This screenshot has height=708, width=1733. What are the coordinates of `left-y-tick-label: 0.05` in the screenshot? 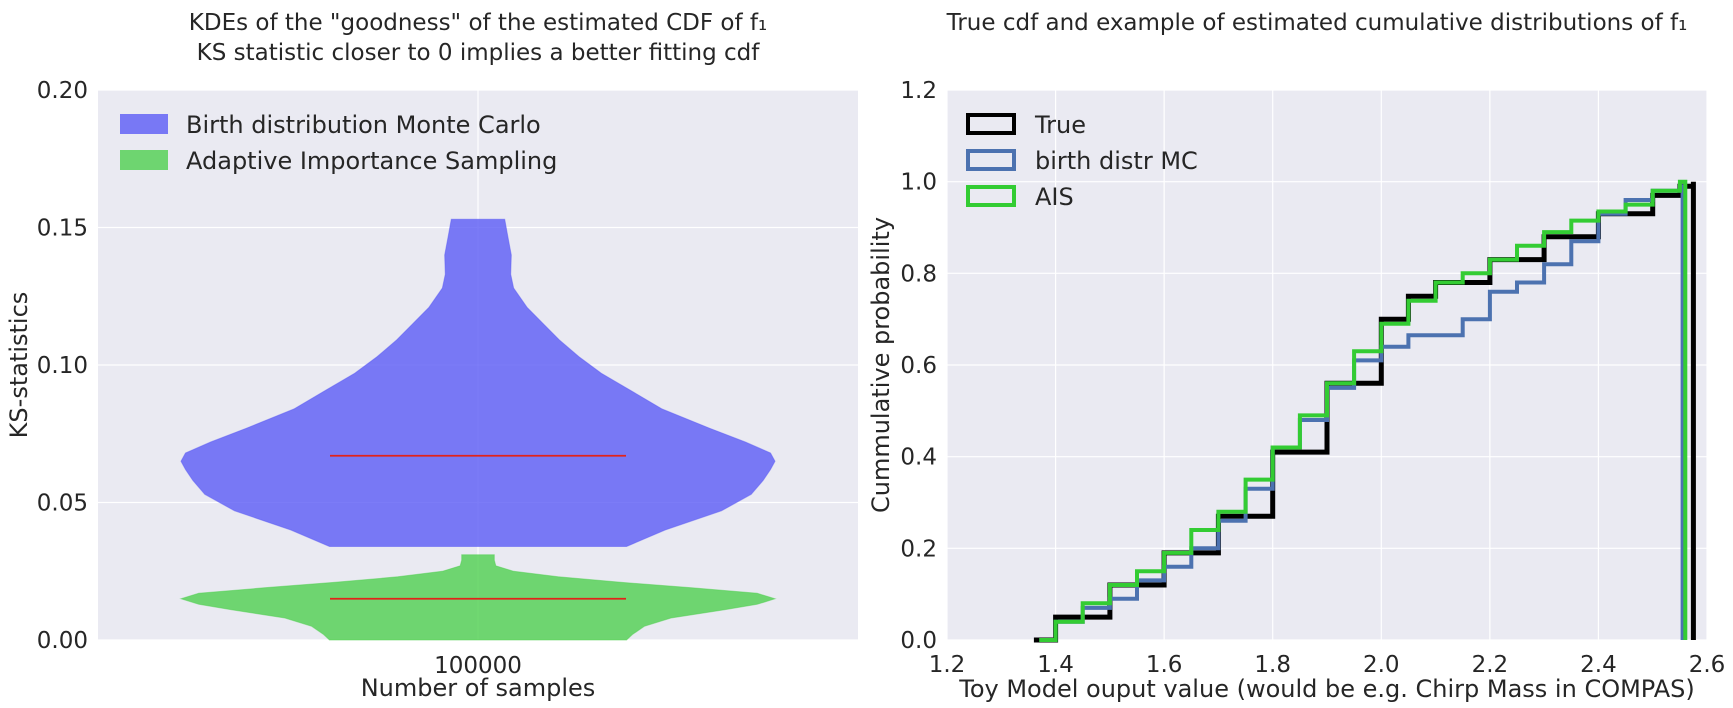 It's located at (62, 504).